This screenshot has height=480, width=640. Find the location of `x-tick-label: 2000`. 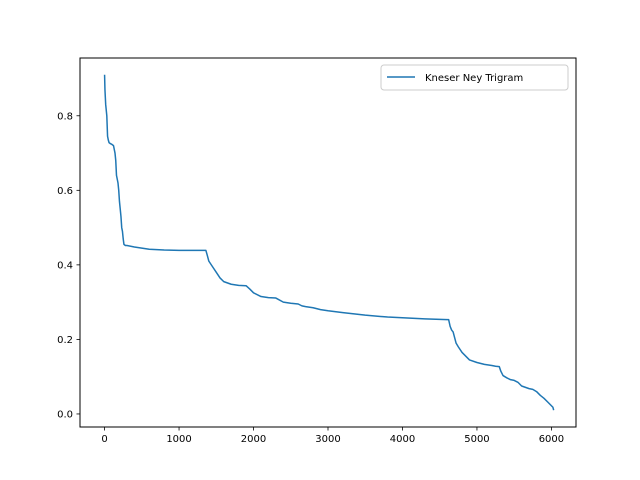

x-tick-label: 2000 is located at coordinates (253, 439).